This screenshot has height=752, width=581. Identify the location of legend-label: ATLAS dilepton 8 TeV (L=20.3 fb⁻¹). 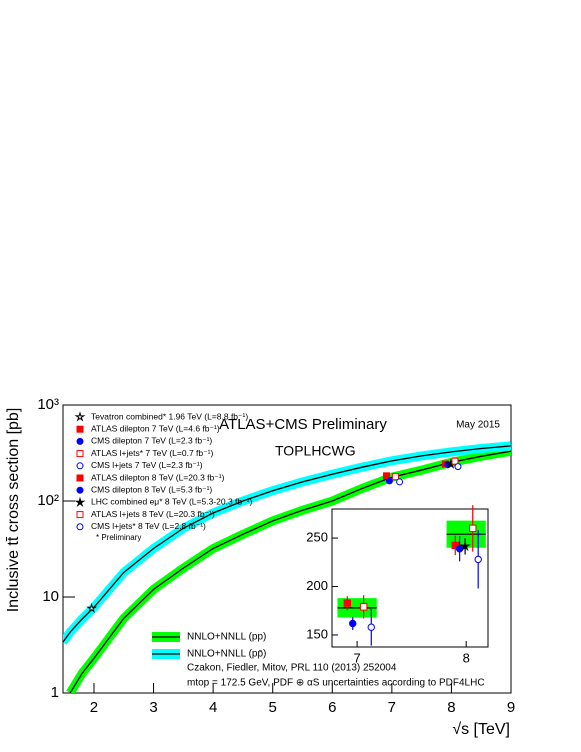
(158, 477).